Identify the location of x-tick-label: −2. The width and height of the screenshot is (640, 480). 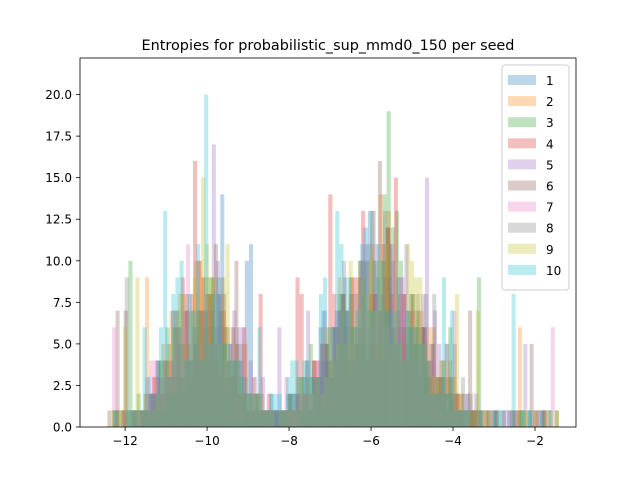
(535, 441).